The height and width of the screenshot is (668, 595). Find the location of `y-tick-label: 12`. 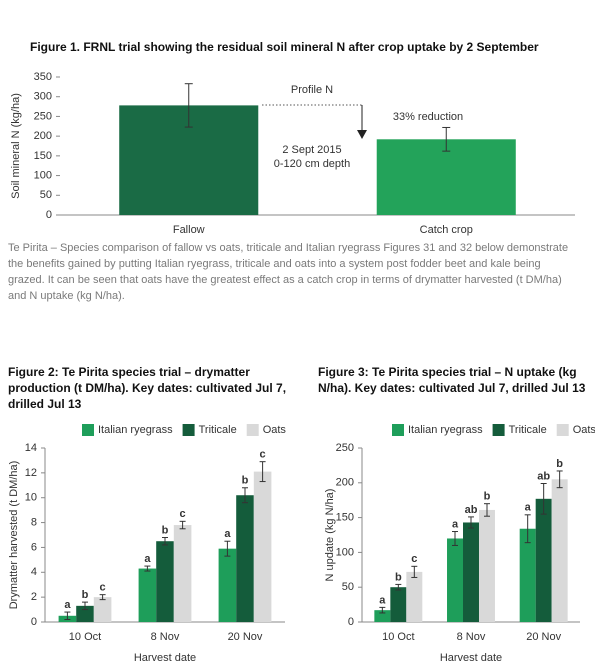

y-tick-label: 12 is located at coordinates (31, 473).